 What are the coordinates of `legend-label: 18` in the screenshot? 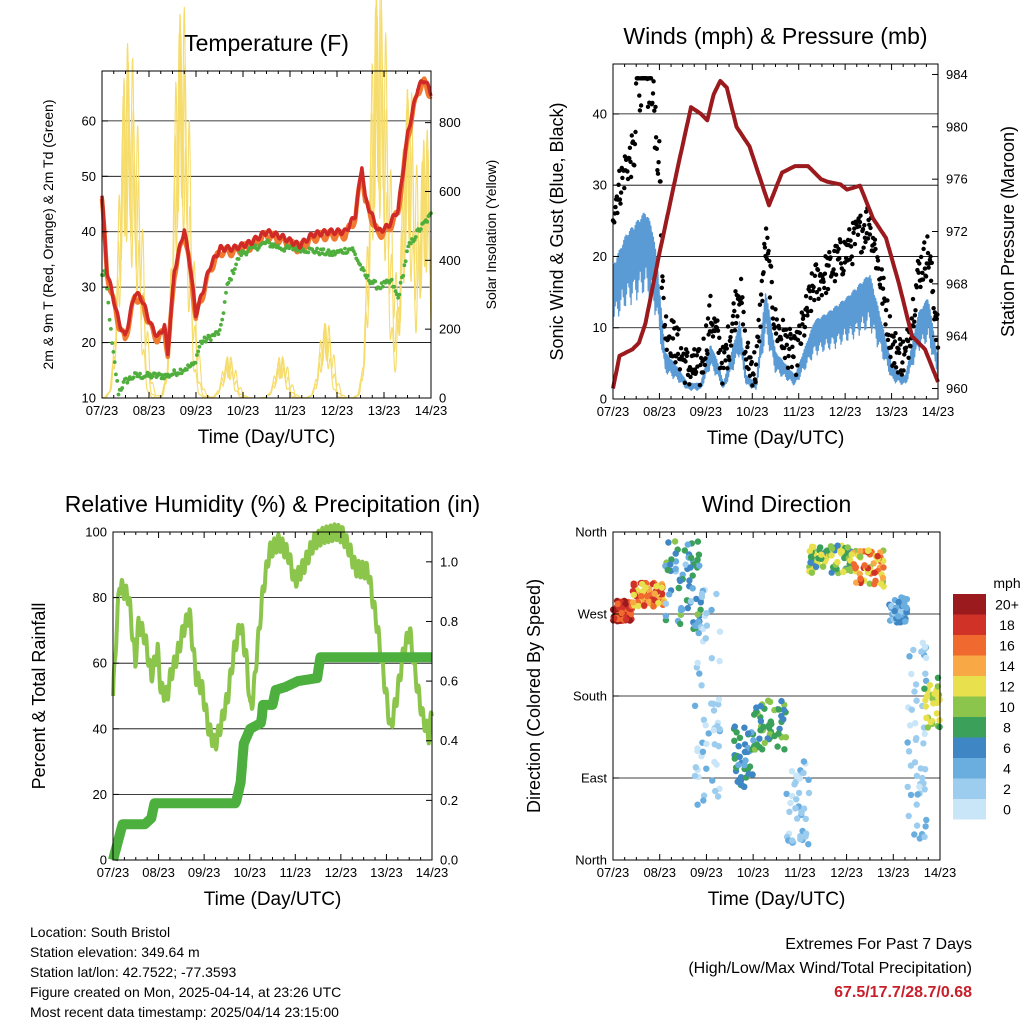 It's located at (1007, 625).